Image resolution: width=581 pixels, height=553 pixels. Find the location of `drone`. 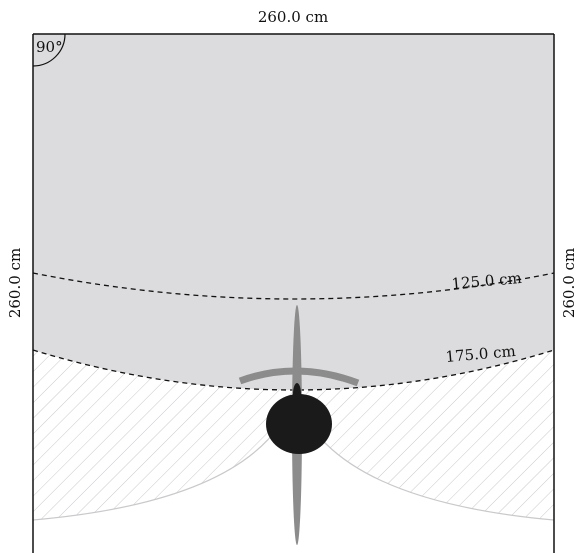

drone is located at coordinates (299, 425).